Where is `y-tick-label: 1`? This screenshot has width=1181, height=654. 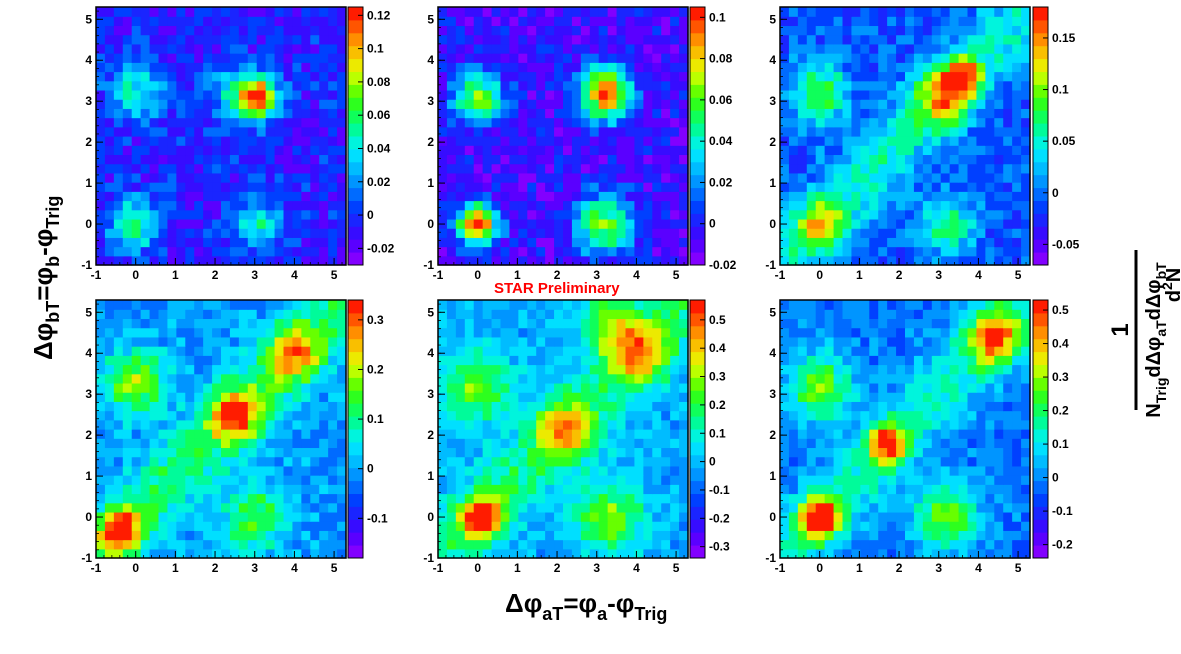 y-tick-label: 1 is located at coordinates (88, 183).